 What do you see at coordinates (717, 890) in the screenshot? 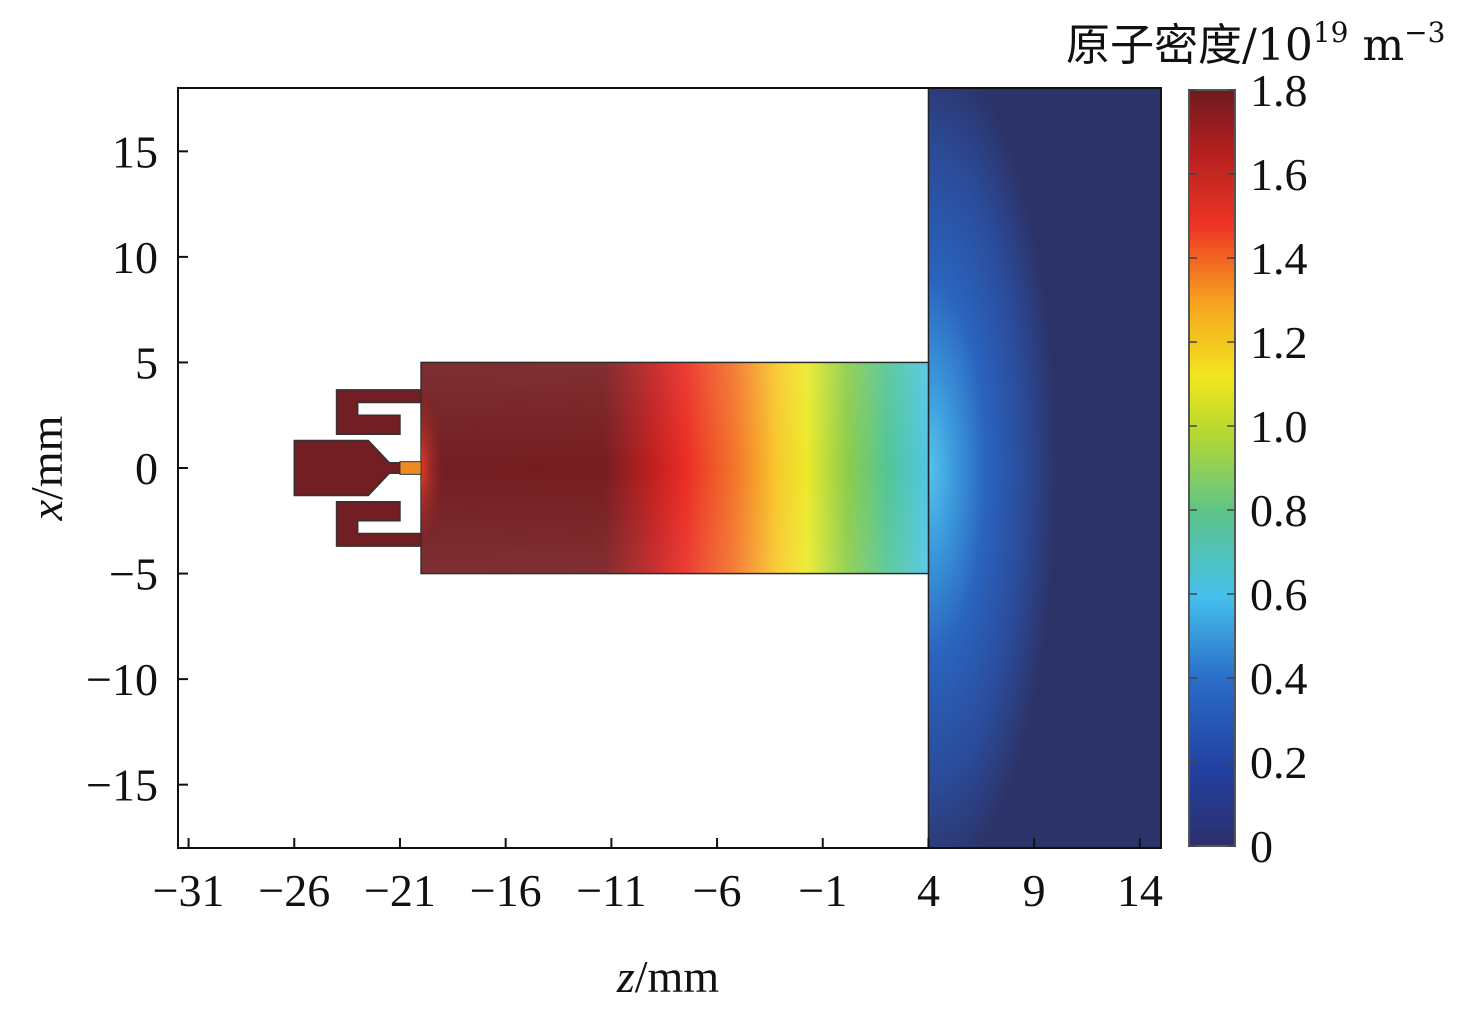
I see `x-tick-label: −6` at bounding box center [717, 890].